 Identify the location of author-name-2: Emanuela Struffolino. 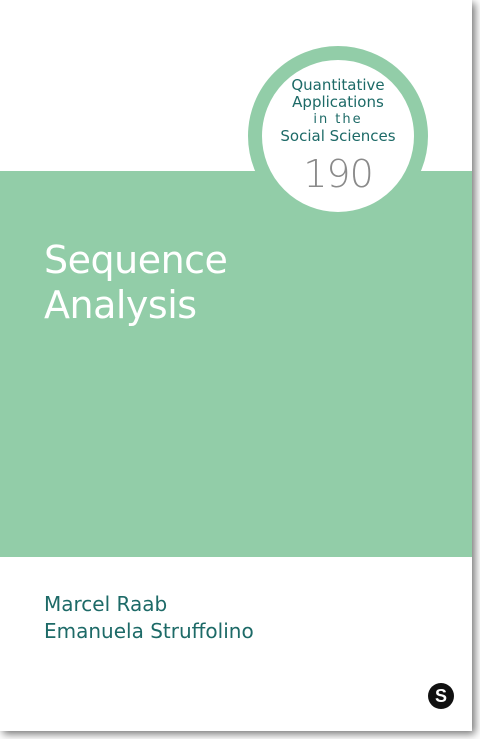
(149, 631).